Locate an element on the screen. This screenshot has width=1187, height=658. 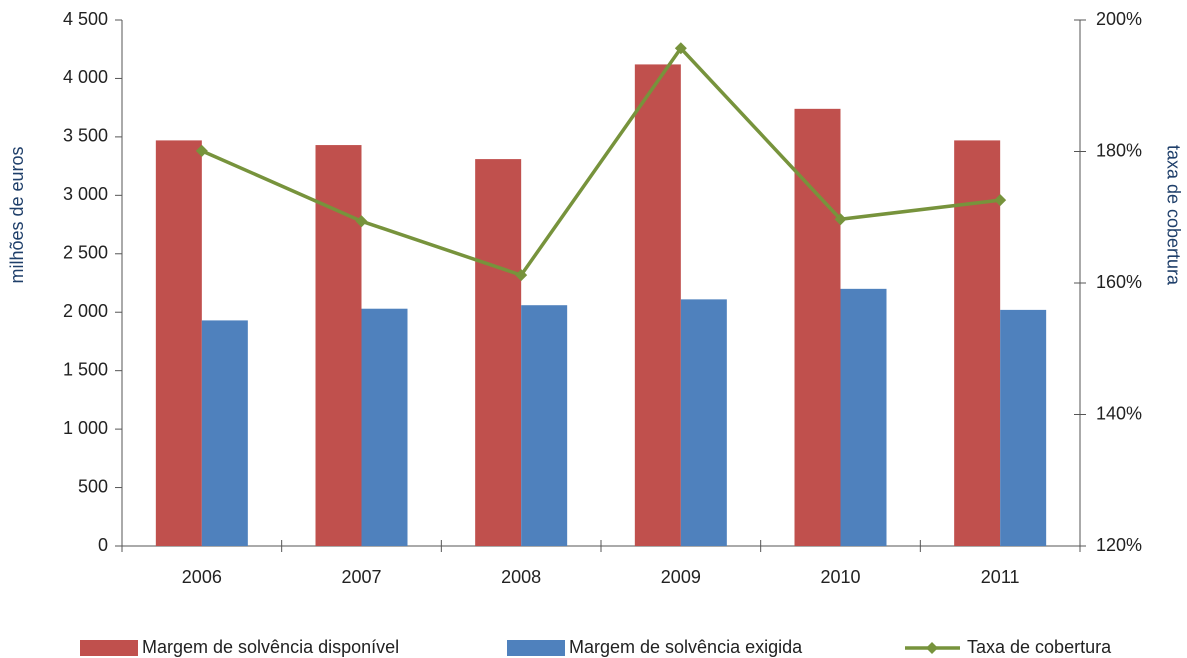
x-tick-label: 2007 is located at coordinates (361, 577).